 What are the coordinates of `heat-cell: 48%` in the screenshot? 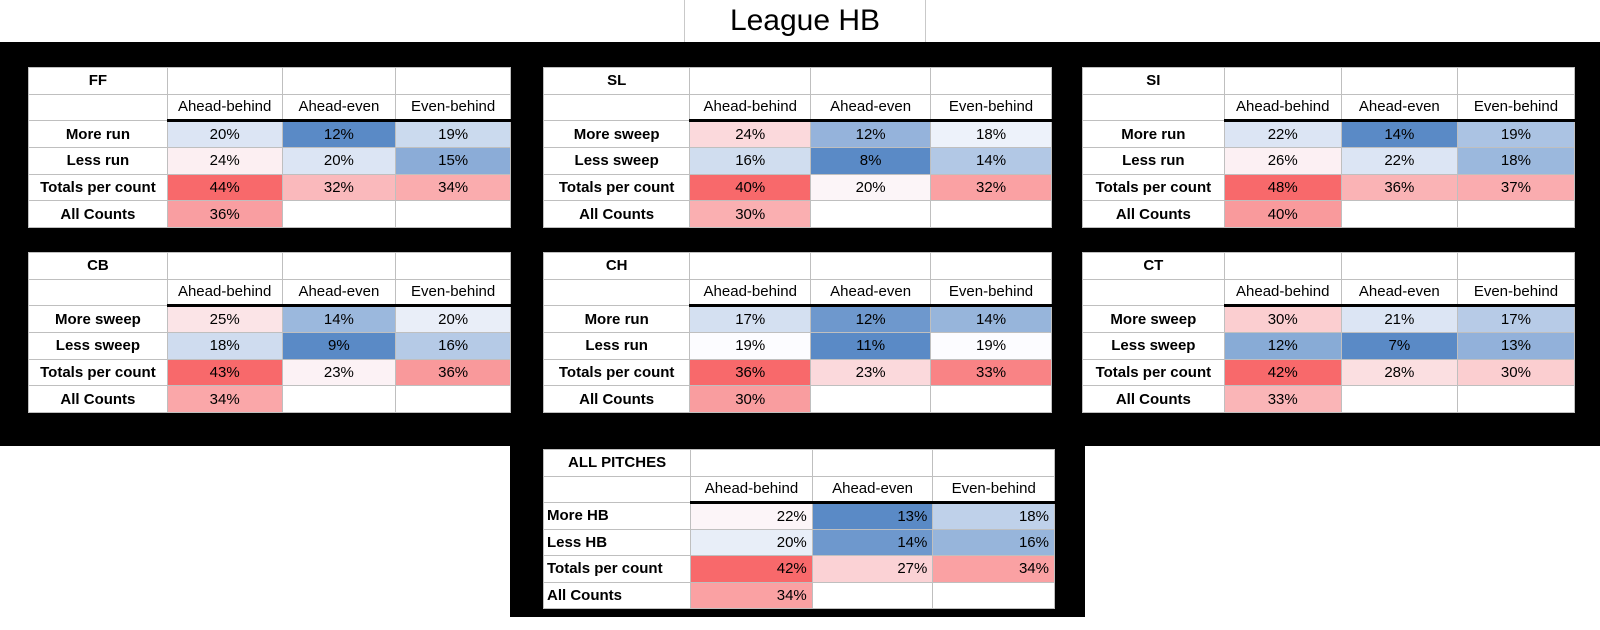 It's located at (1282, 187).